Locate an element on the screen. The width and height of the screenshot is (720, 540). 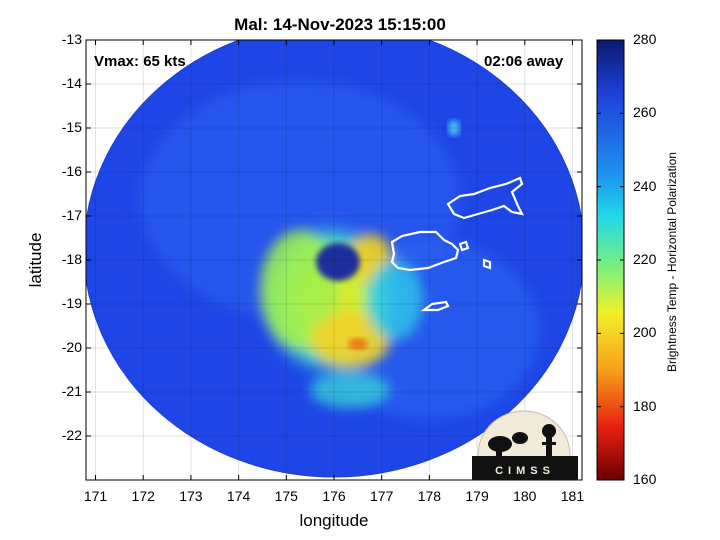
y-tick-label: -15 is located at coordinates (71, 127).